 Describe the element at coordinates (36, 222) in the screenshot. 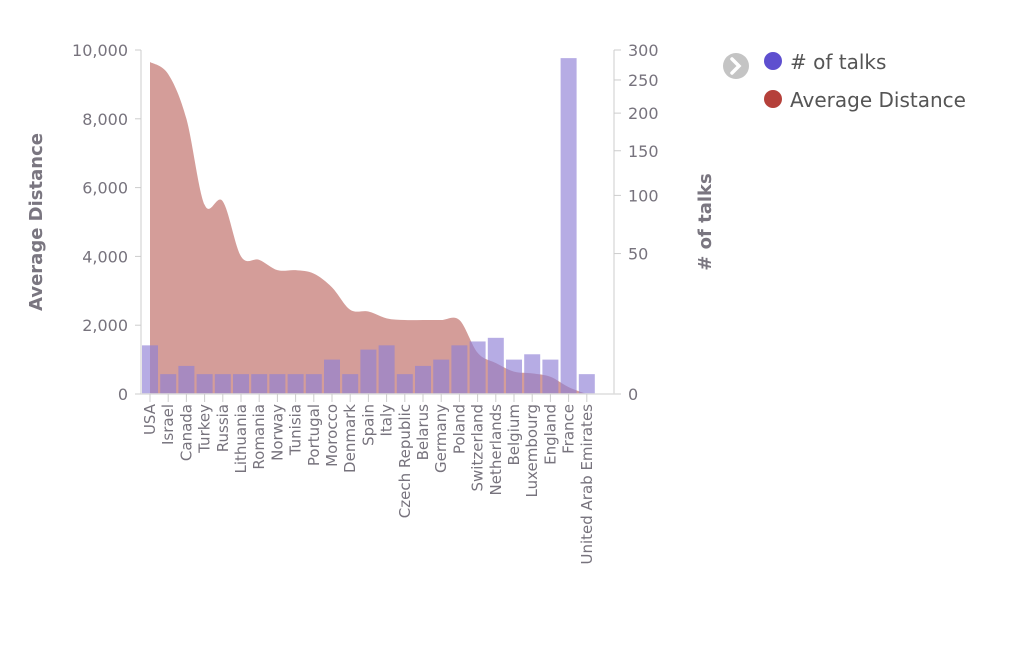

I see `y-axis-title: Average Distance` at that location.